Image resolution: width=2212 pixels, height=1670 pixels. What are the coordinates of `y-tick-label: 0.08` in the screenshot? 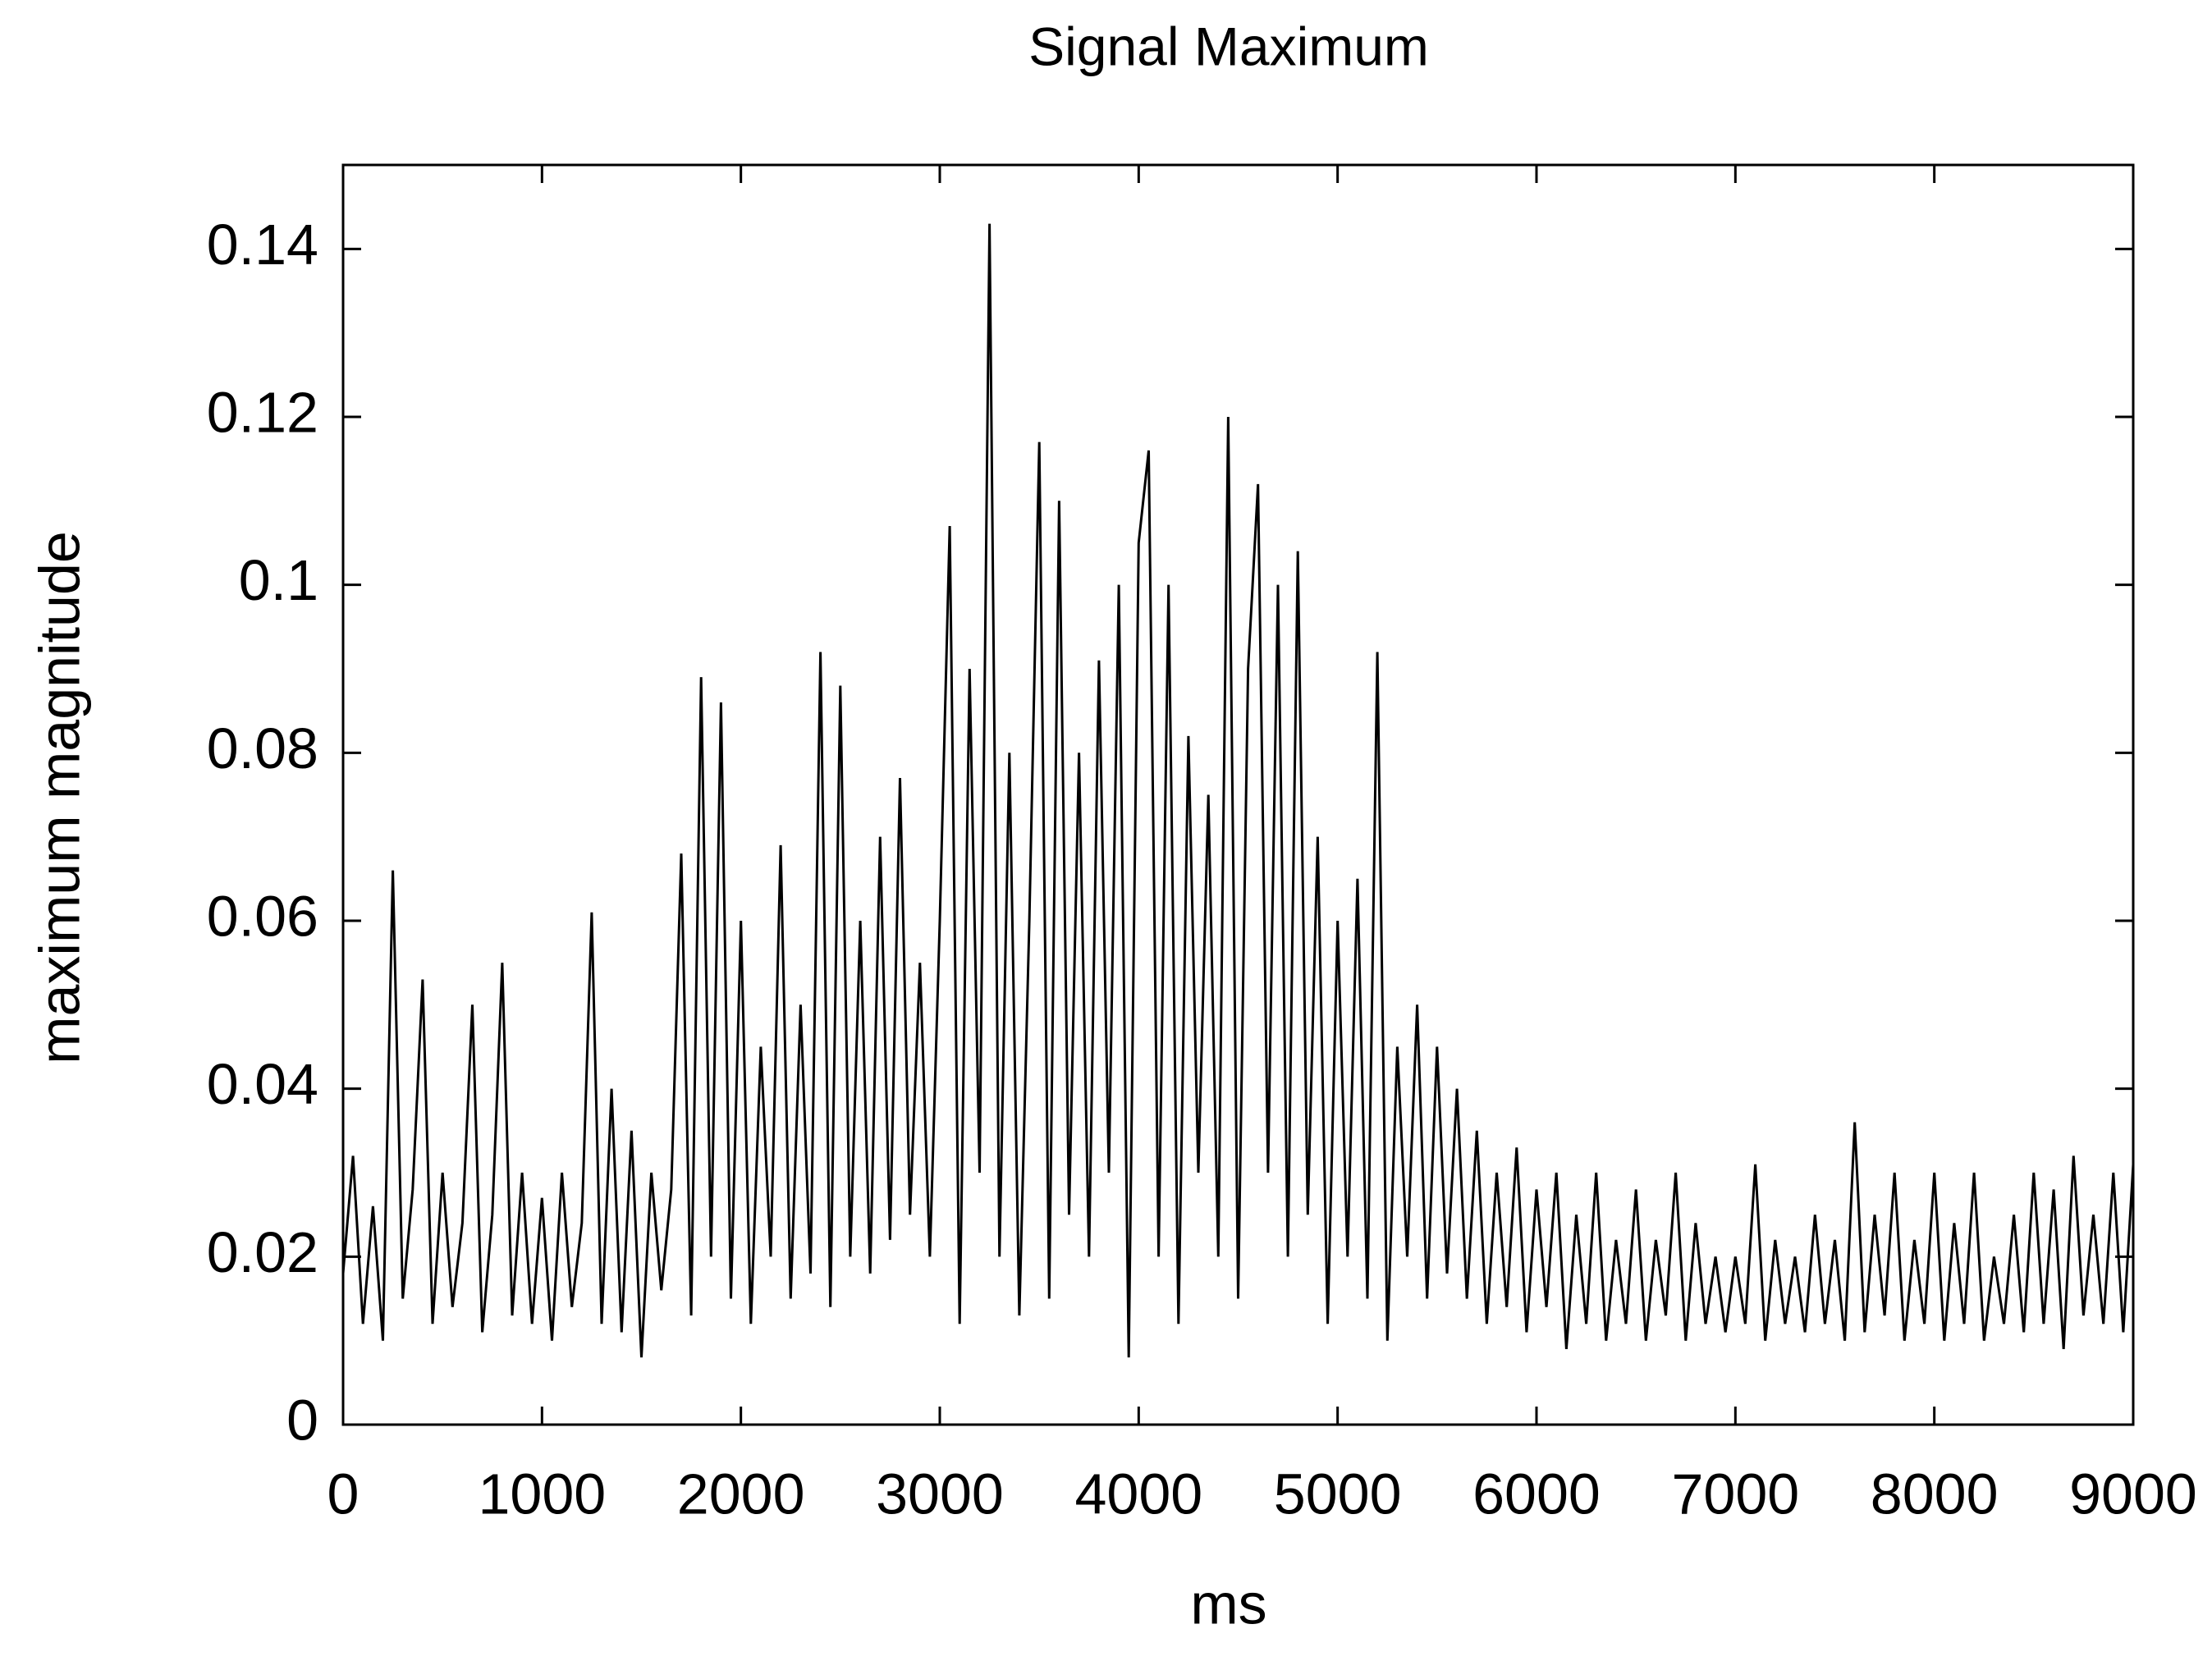 It's located at (262, 748).